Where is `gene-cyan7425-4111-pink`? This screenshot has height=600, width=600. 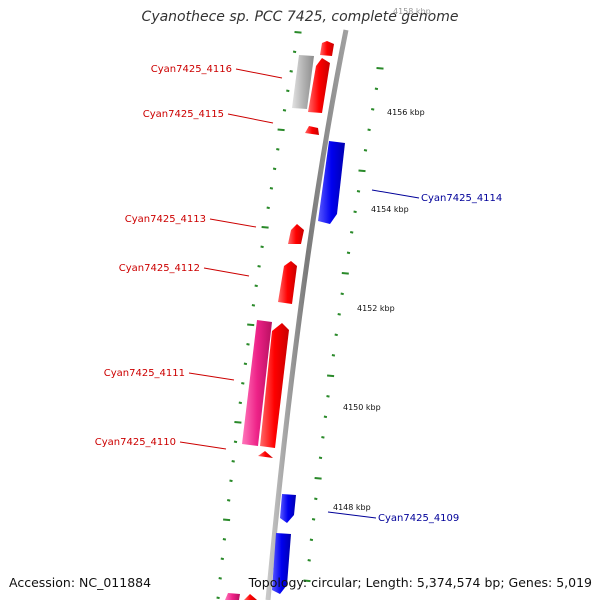 gene-cyan7425-4111-pink is located at coordinates (257, 383).